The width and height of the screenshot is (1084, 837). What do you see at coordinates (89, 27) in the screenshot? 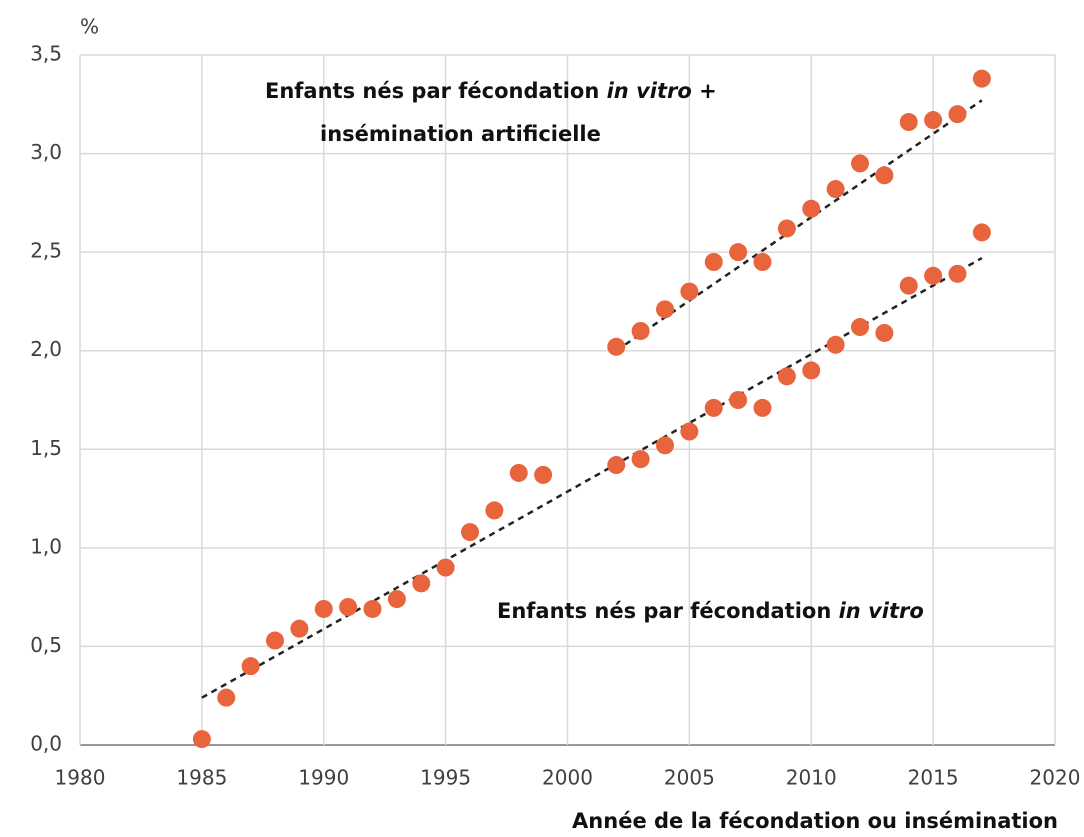
I see `y-unit: %` at bounding box center [89, 27].